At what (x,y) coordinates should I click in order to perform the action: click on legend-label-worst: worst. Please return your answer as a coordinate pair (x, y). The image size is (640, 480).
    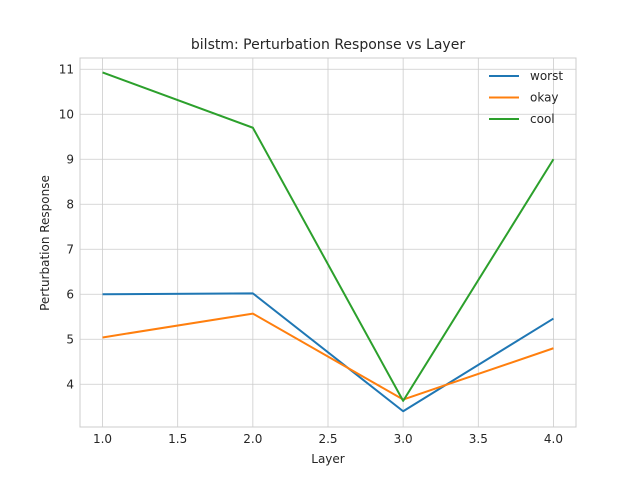
    Looking at the image, I should click on (546, 76).